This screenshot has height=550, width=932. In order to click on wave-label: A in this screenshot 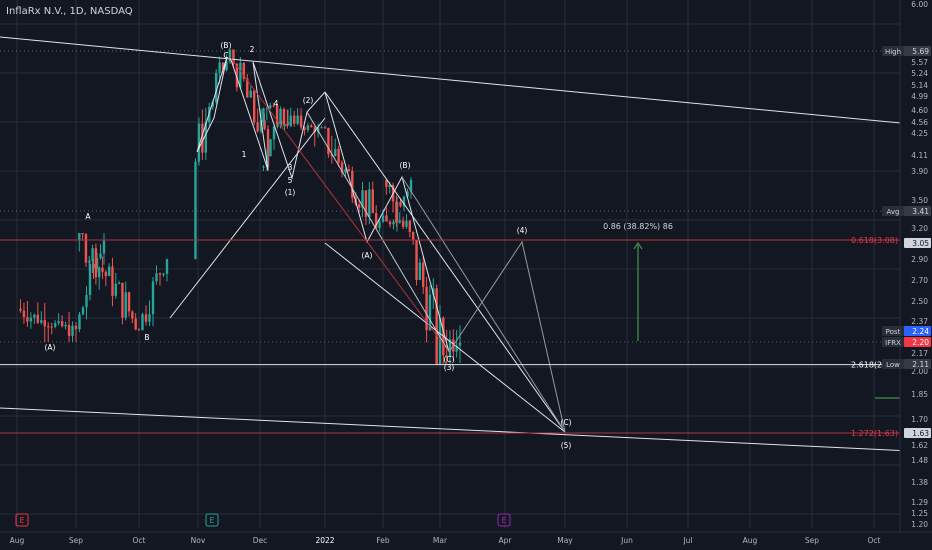, I will do `click(88, 216)`.